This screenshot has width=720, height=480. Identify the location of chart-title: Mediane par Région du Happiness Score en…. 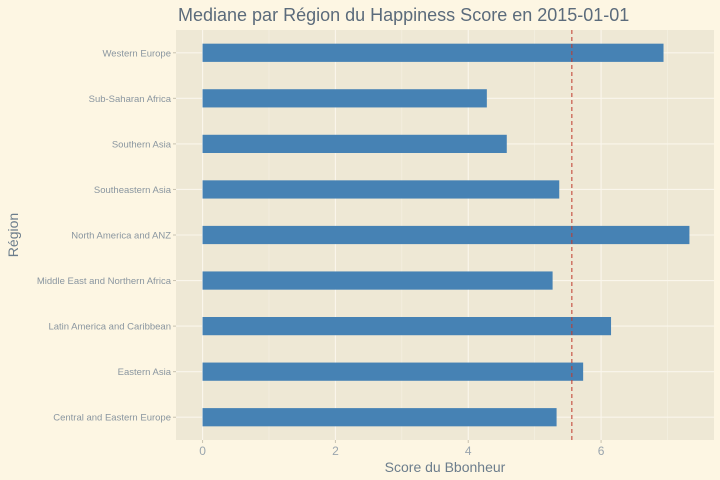
(403, 15).